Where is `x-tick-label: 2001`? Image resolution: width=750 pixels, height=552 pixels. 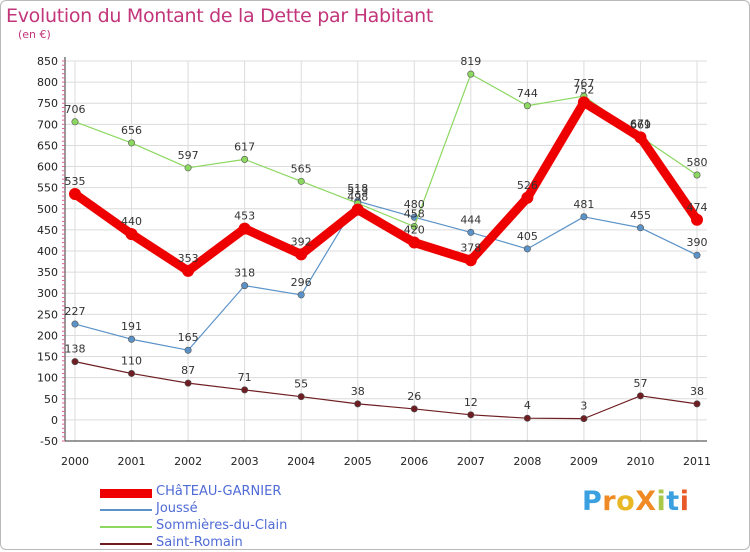 x-tick-label: 2001 is located at coordinates (132, 461).